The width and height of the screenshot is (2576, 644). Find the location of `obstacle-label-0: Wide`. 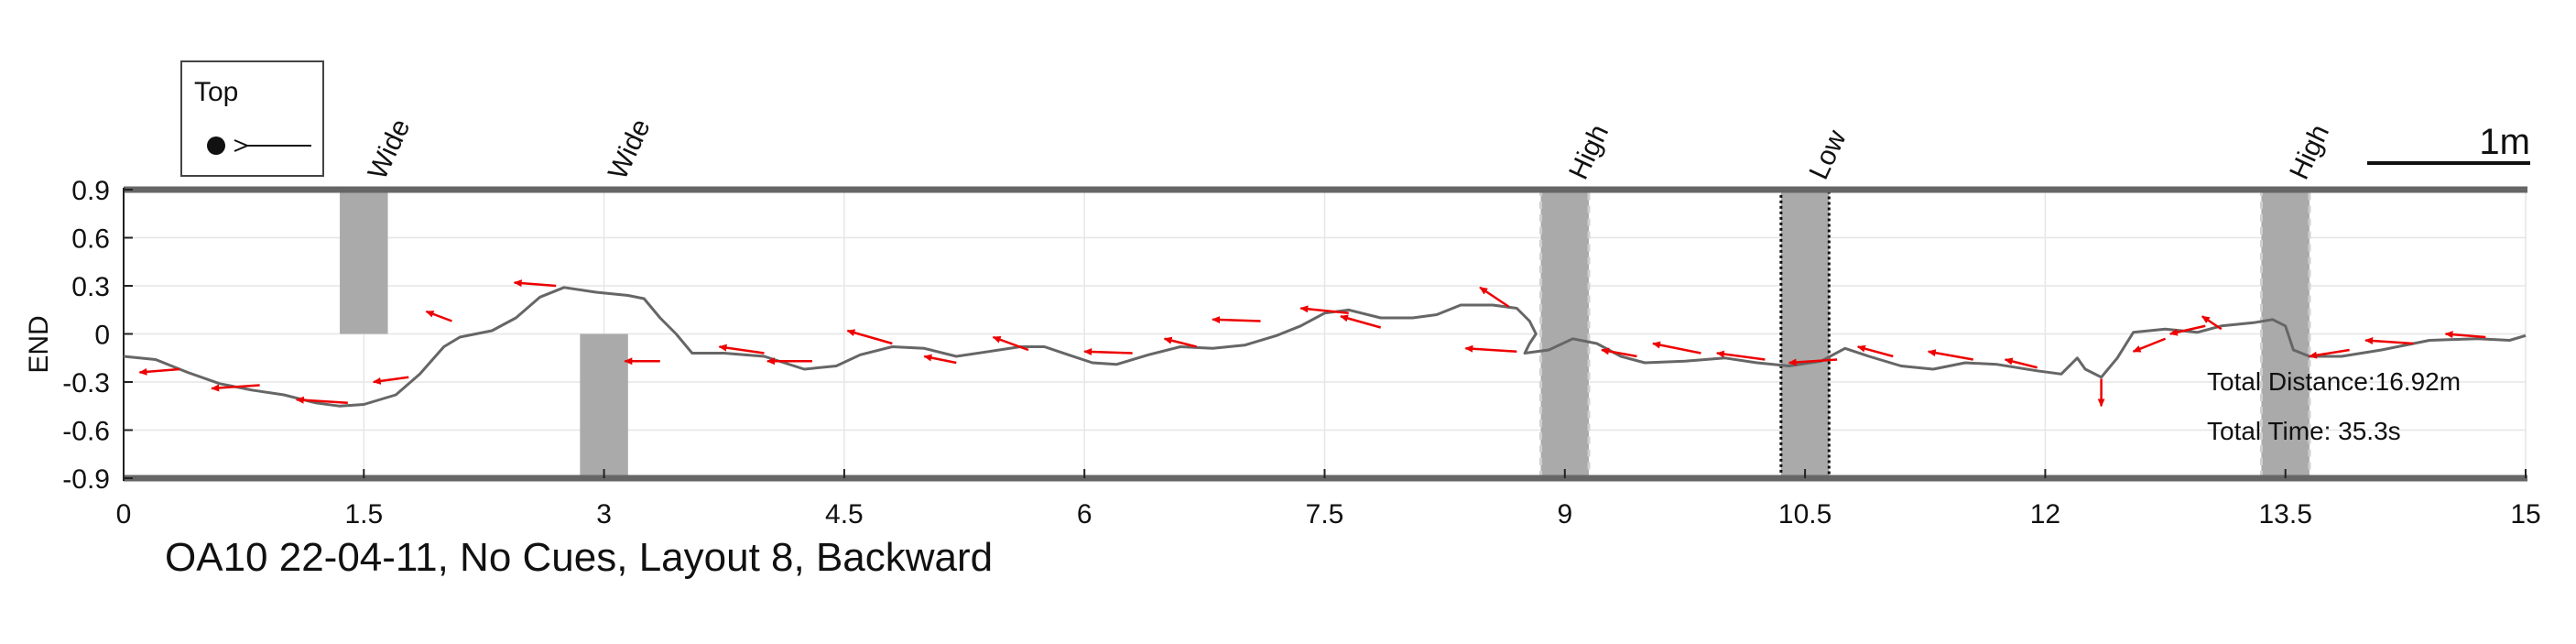

obstacle-label-0: Wide is located at coordinates (390, 150).